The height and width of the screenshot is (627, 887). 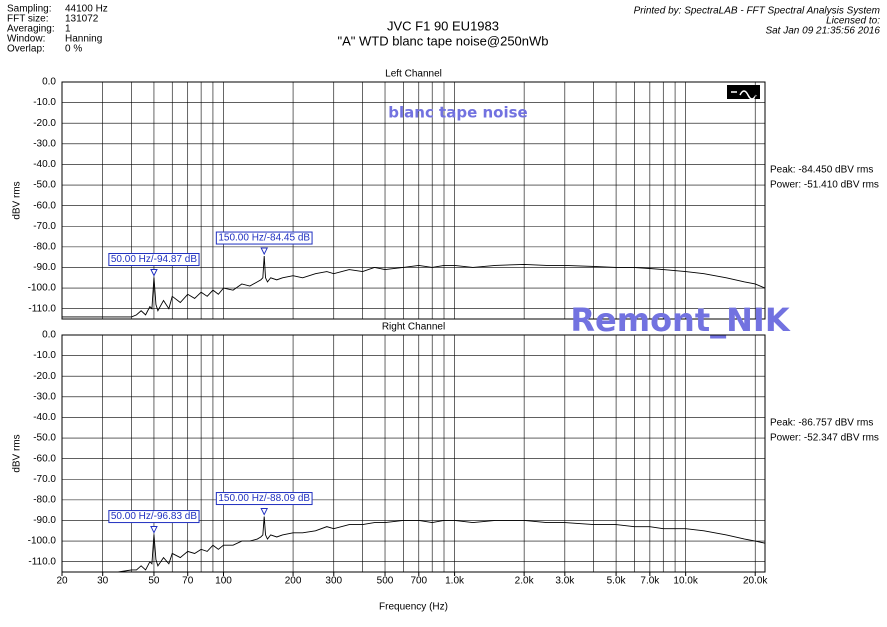 I want to click on side-note: Power: -52.347 dBV rms, so click(x=824, y=438).